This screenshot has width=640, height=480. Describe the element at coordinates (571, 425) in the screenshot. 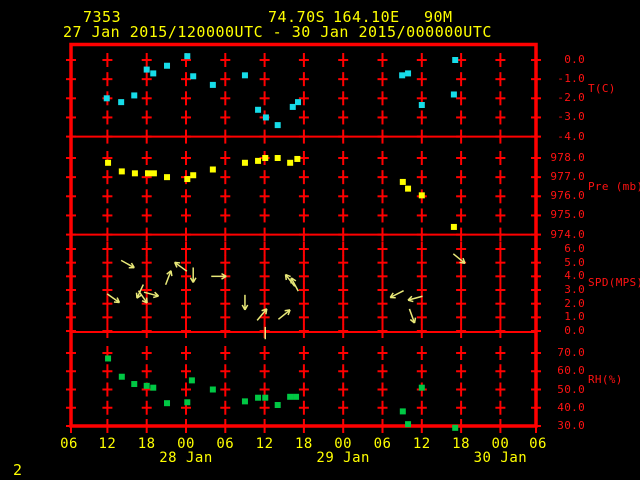

I see `relative_humidity-tick-label: 30.0` at that location.